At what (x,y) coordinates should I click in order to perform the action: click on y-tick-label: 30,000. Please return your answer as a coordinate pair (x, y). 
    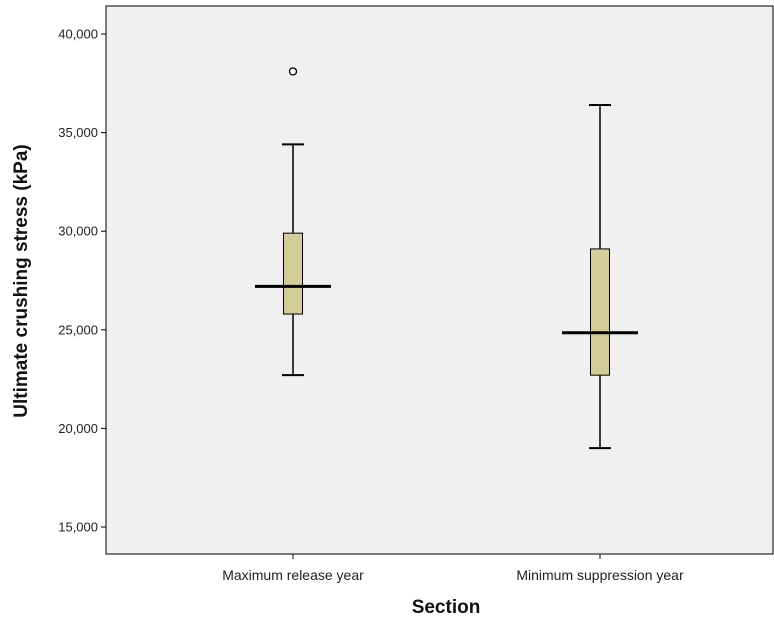
    Looking at the image, I should click on (78, 231).